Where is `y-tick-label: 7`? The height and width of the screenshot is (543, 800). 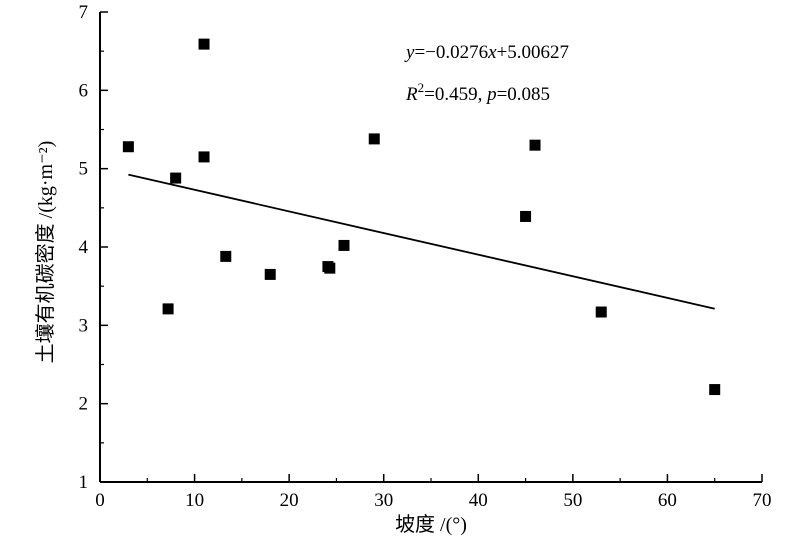 y-tick-label: 7 is located at coordinates (84, 12).